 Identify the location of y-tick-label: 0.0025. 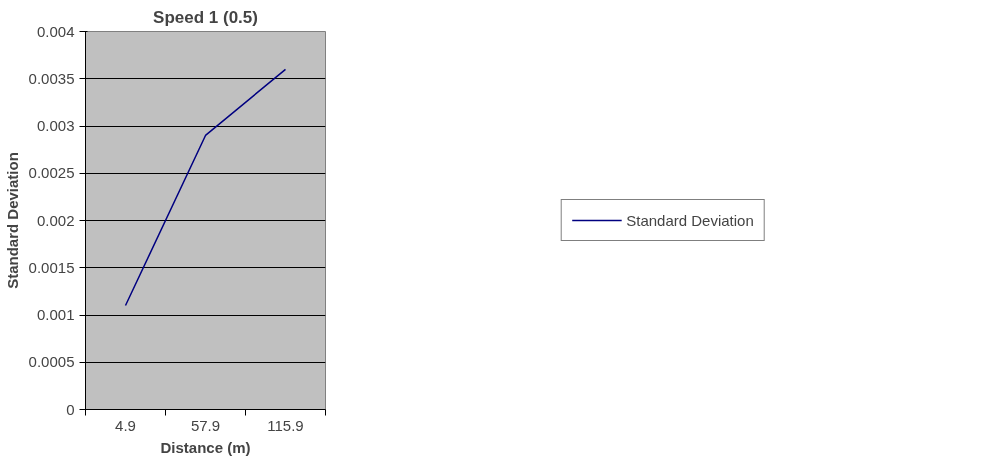
(51, 173).